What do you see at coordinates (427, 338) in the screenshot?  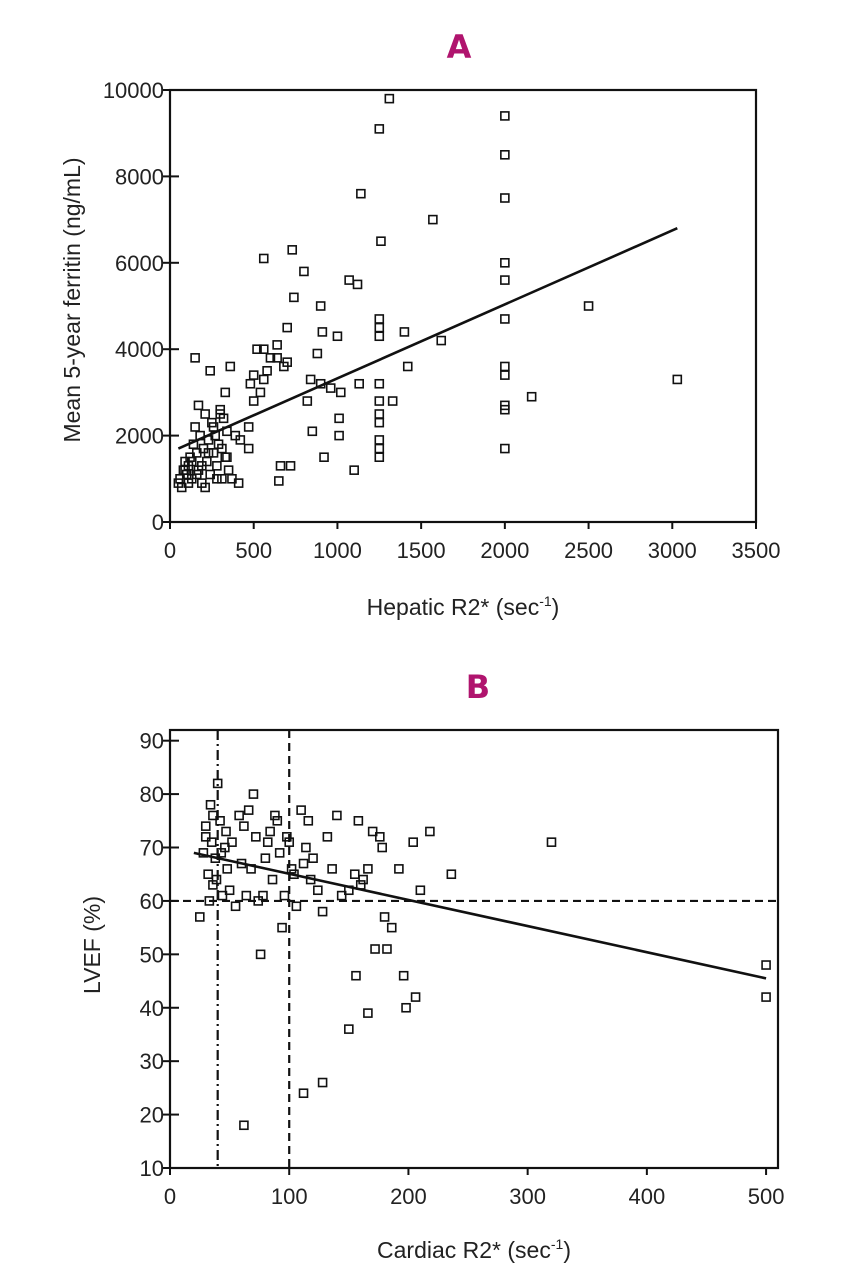 I see `panel-a-regression-line` at bounding box center [427, 338].